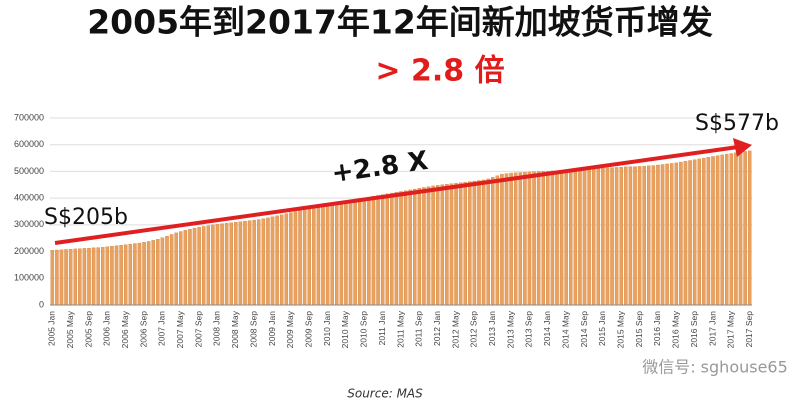 The image size is (800, 404). What do you see at coordinates (492, 328) in the screenshot?
I see `x-tick-label: 2013 Jan` at bounding box center [492, 328].